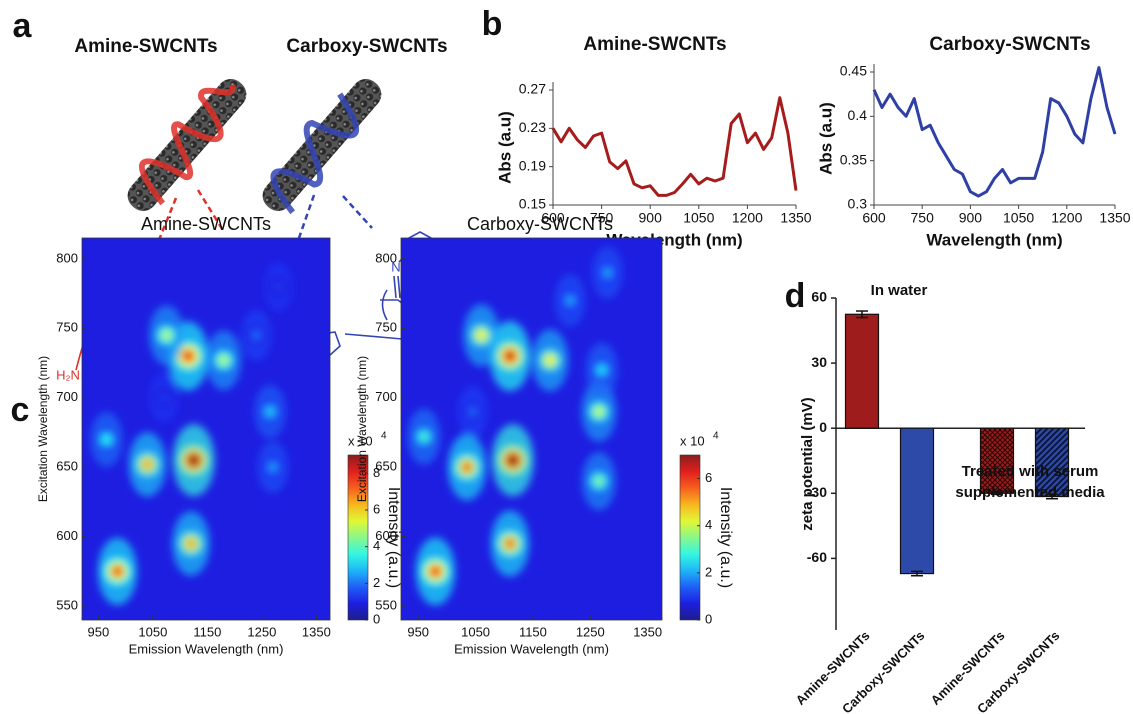  I want to click on y-tick-label: 0, so click(823, 427).